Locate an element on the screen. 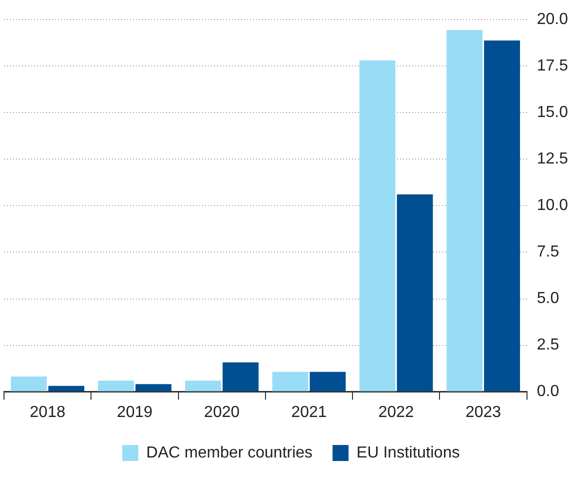 The image size is (580, 479). legend-label: EU Institutions is located at coordinates (408, 453).